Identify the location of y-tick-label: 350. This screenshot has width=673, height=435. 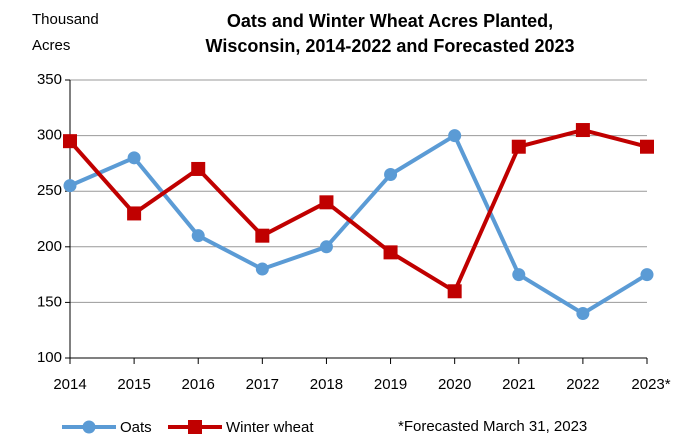
(49, 79).